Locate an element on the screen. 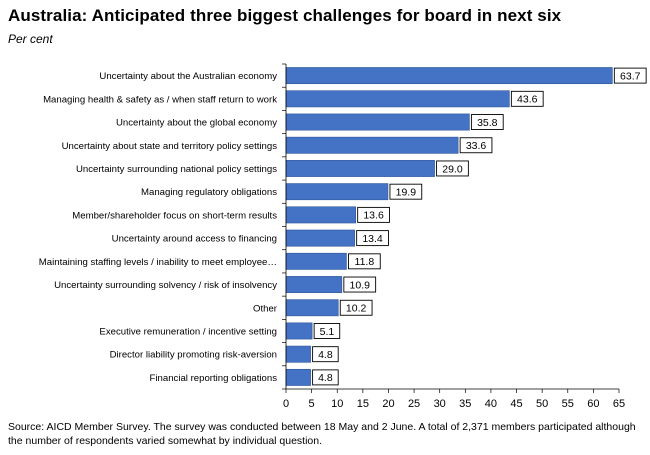 The image size is (650, 455). data-label: 5.1 is located at coordinates (327, 332).